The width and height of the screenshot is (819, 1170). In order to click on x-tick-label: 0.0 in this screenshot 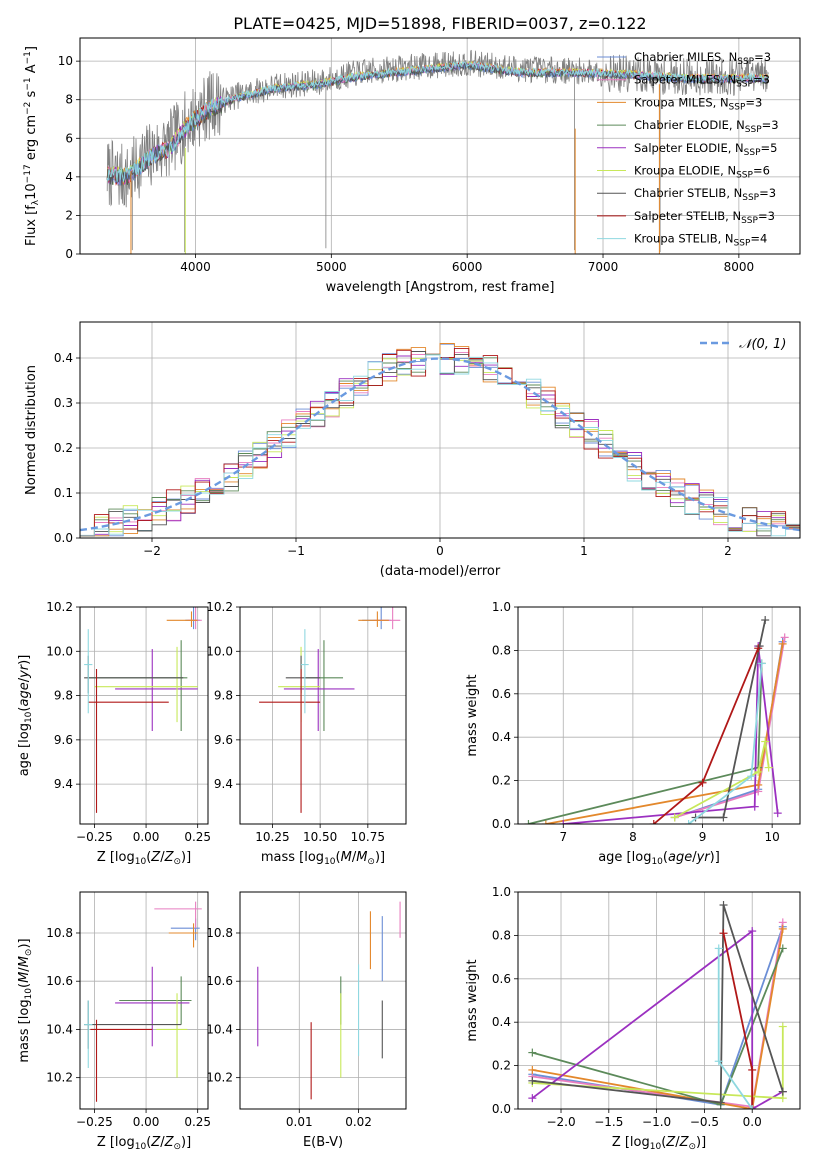, I will do `click(752, 1122)`.